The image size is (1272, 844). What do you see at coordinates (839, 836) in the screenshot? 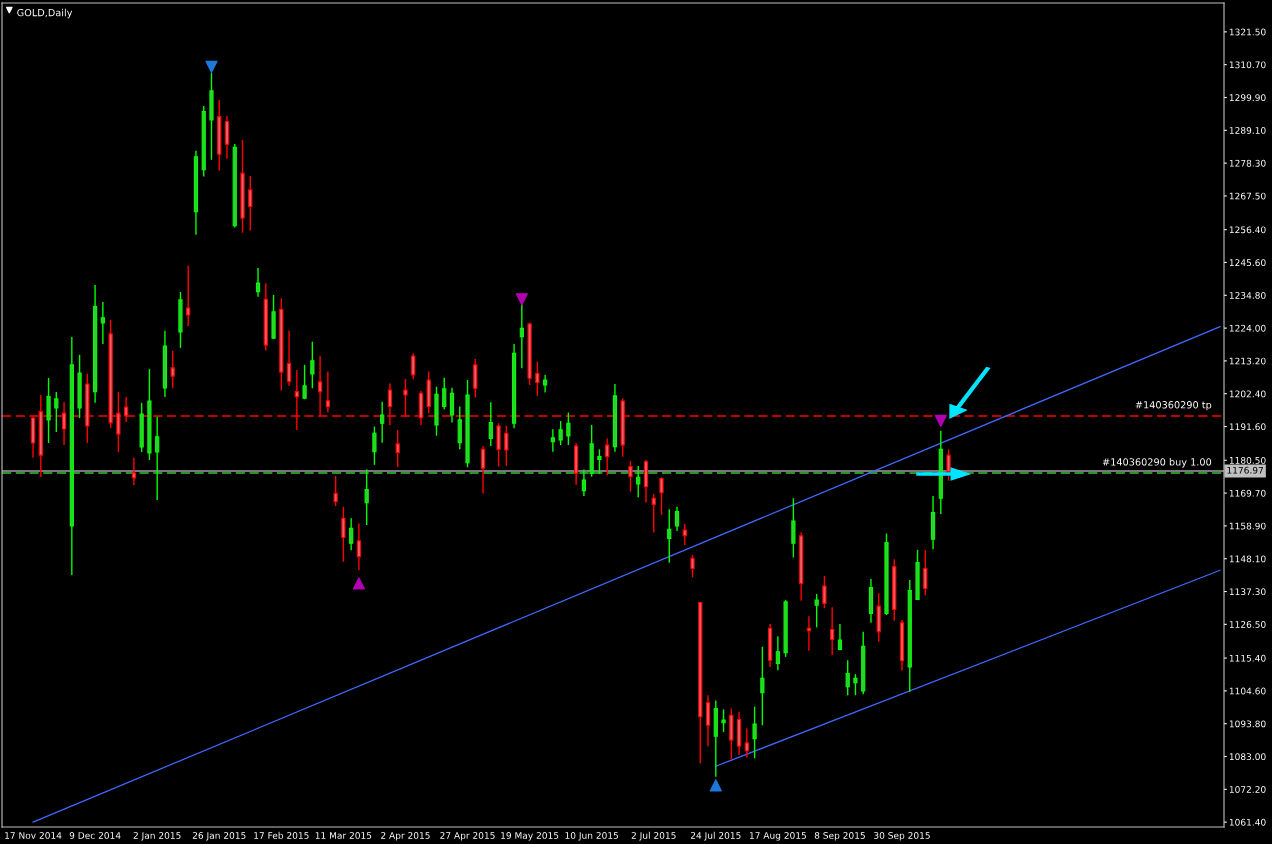
I see `x-tick-label: 8 Sep 2015` at bounding box center [839, 836].